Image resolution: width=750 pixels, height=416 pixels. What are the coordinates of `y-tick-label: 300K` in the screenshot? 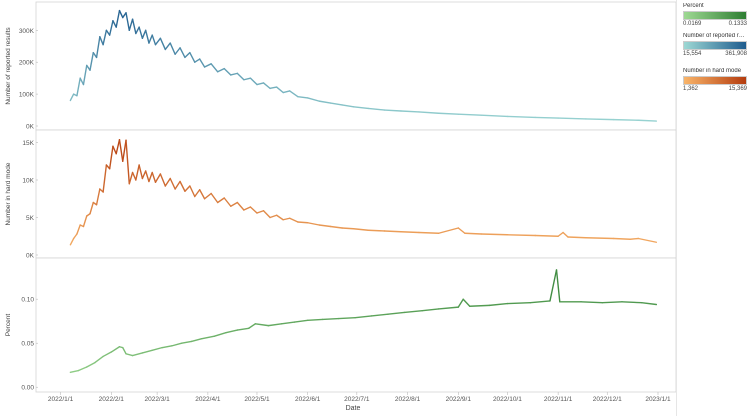 It's located at (27, 31).